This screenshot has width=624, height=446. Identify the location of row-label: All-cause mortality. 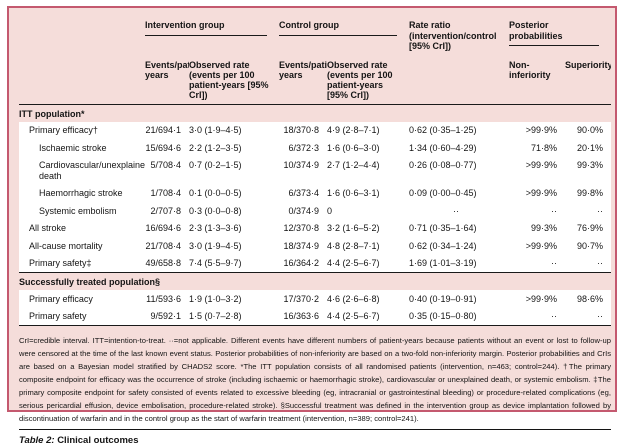
(66, 245).